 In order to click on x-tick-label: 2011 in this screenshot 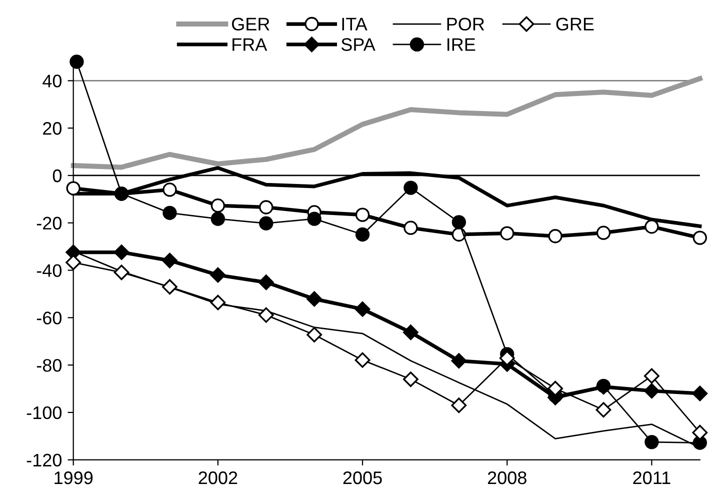, I will do `click(651, 477)`.